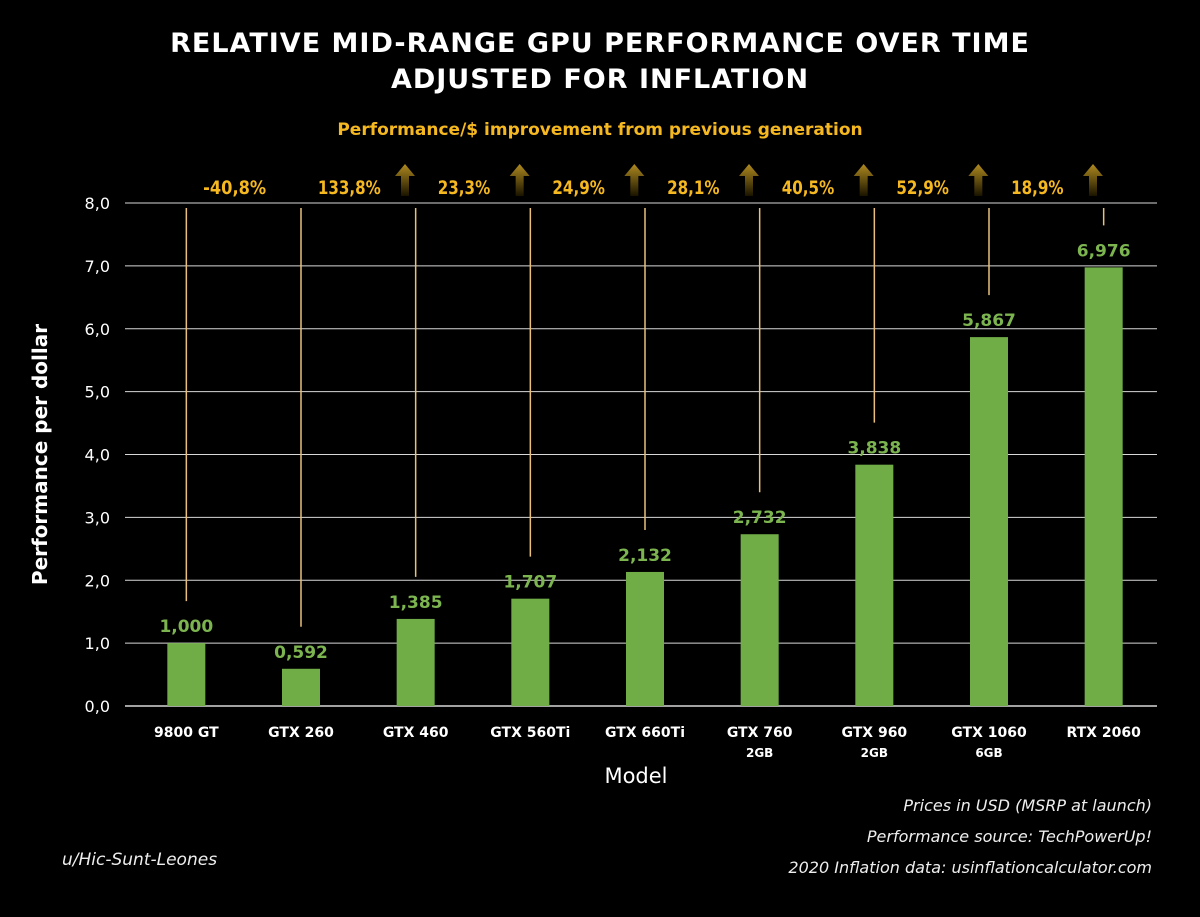  I want to click on data-label: 1,385, so click(416, 603).